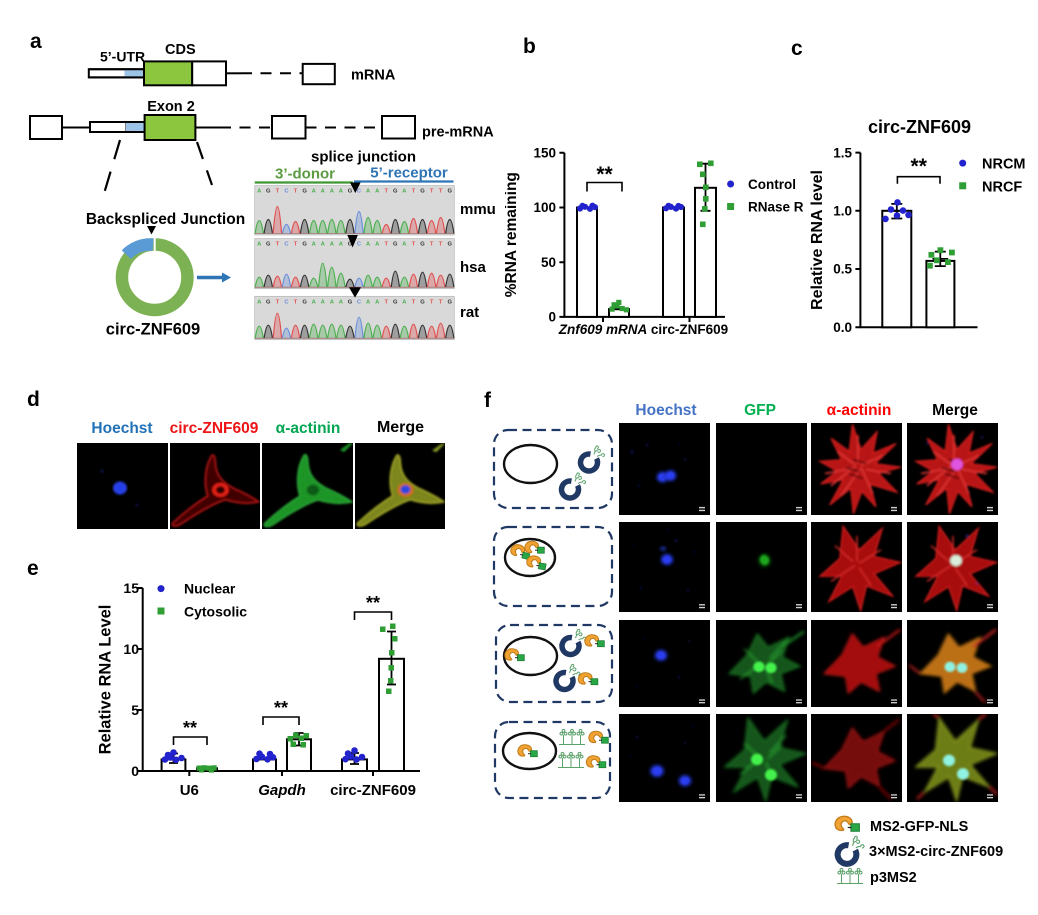 Image resolution: width=1038 pixels, height=915 pixels. I want to click on svg-text: CDS, so click(180, 50).